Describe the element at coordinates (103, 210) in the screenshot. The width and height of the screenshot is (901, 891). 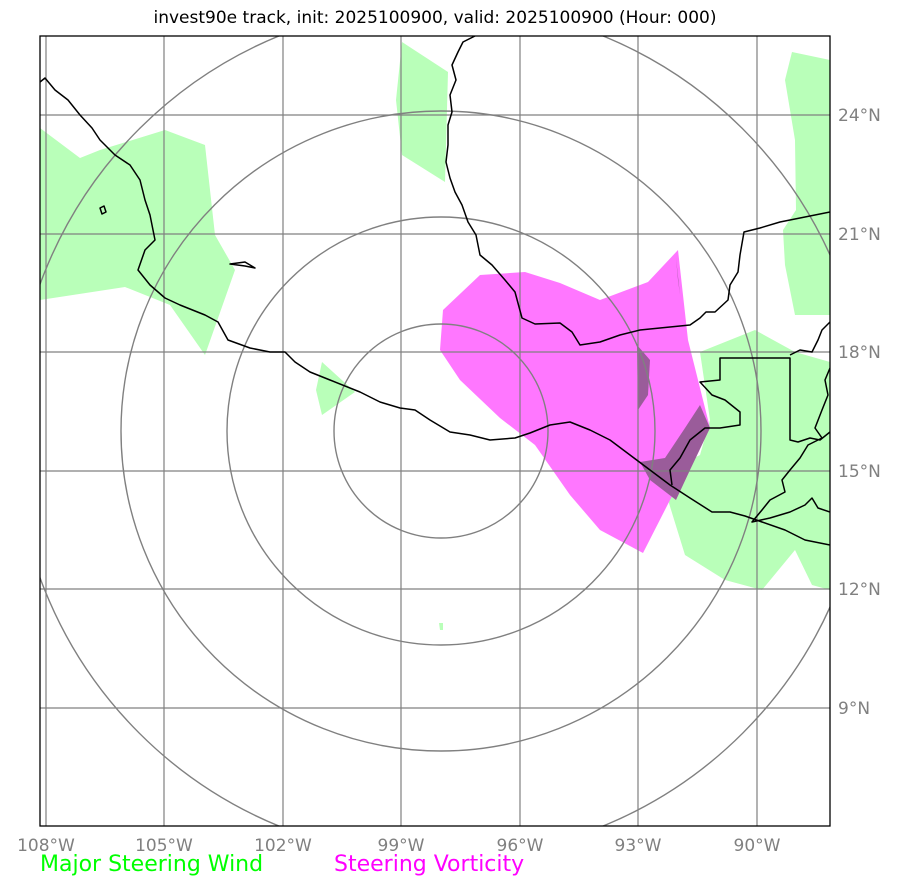
I see `island-baja-tip` at that location.